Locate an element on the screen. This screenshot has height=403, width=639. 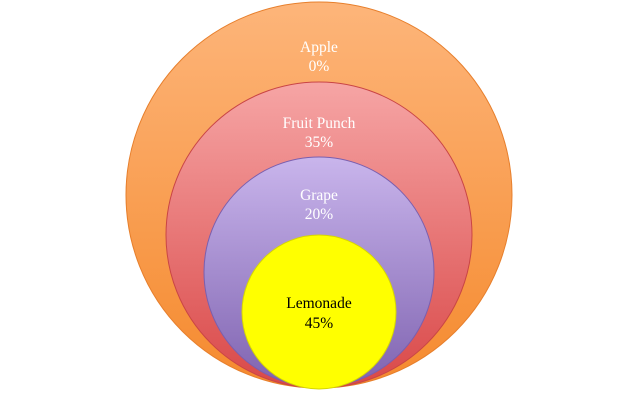
circle-fruit-punch-value: 35% is located at coordinates (319, 142).